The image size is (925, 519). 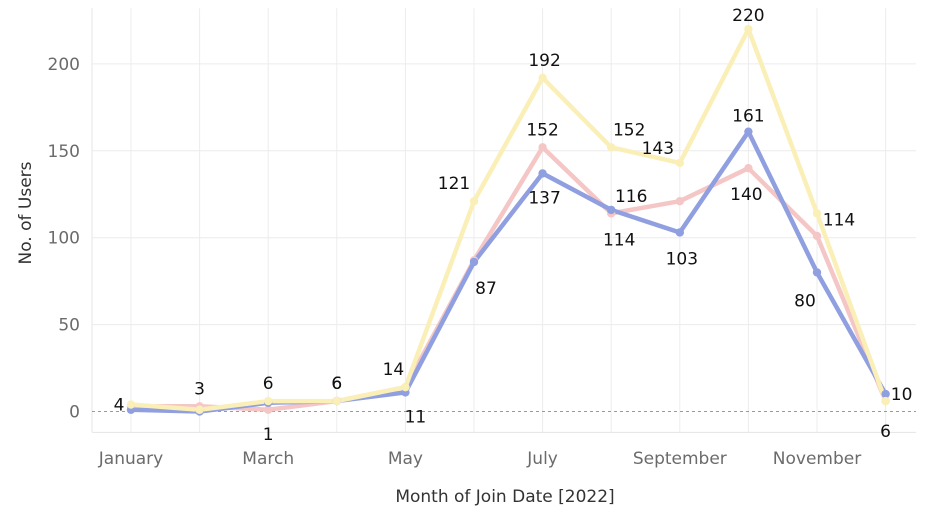 I want to click on y-axis-title: No. of Users, so click(x=26, y=212).